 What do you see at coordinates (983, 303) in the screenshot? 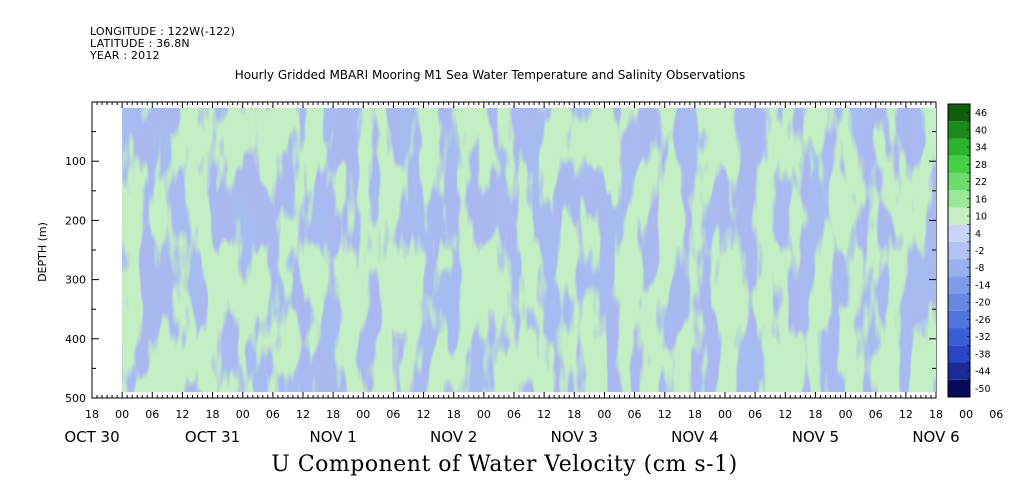
I see `colorbar-label: -20` at bounding box center [983, 303].